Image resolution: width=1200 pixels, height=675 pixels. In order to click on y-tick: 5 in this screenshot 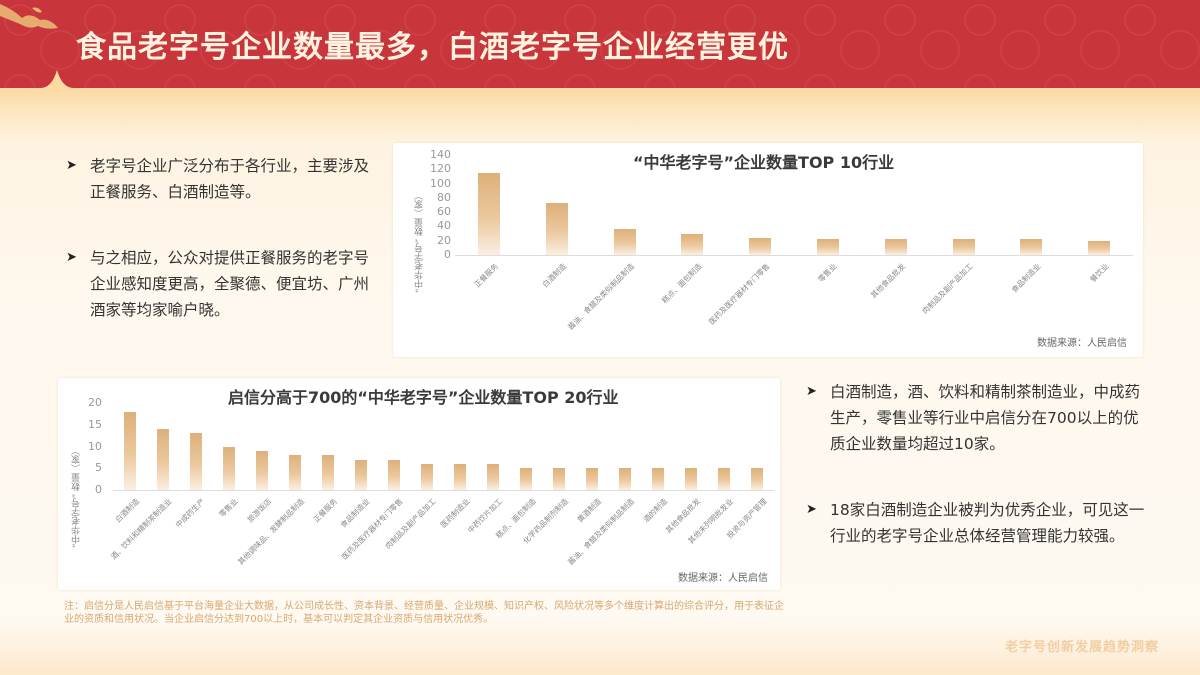, I will do `click(98, 468)`.